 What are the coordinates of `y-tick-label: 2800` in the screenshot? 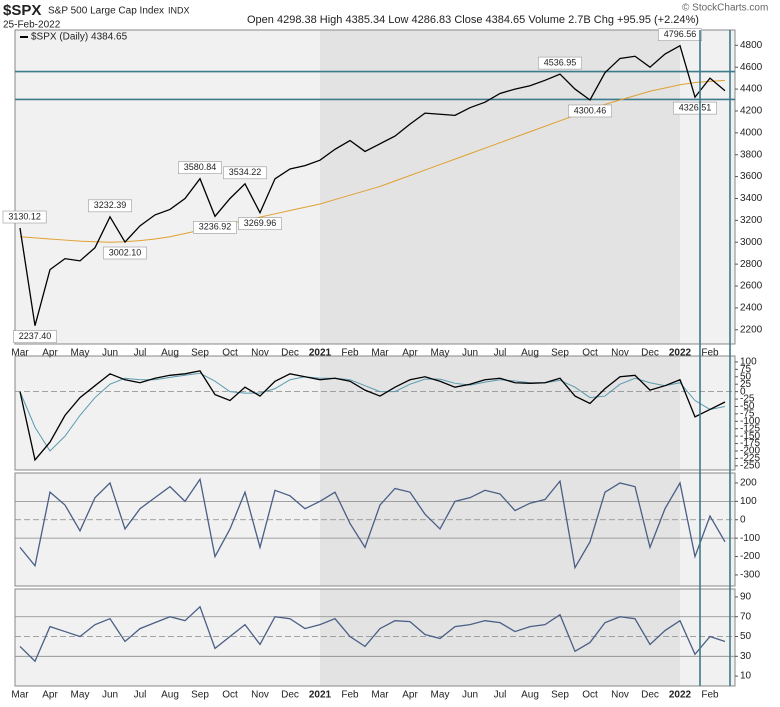 It's located at (751, 264).